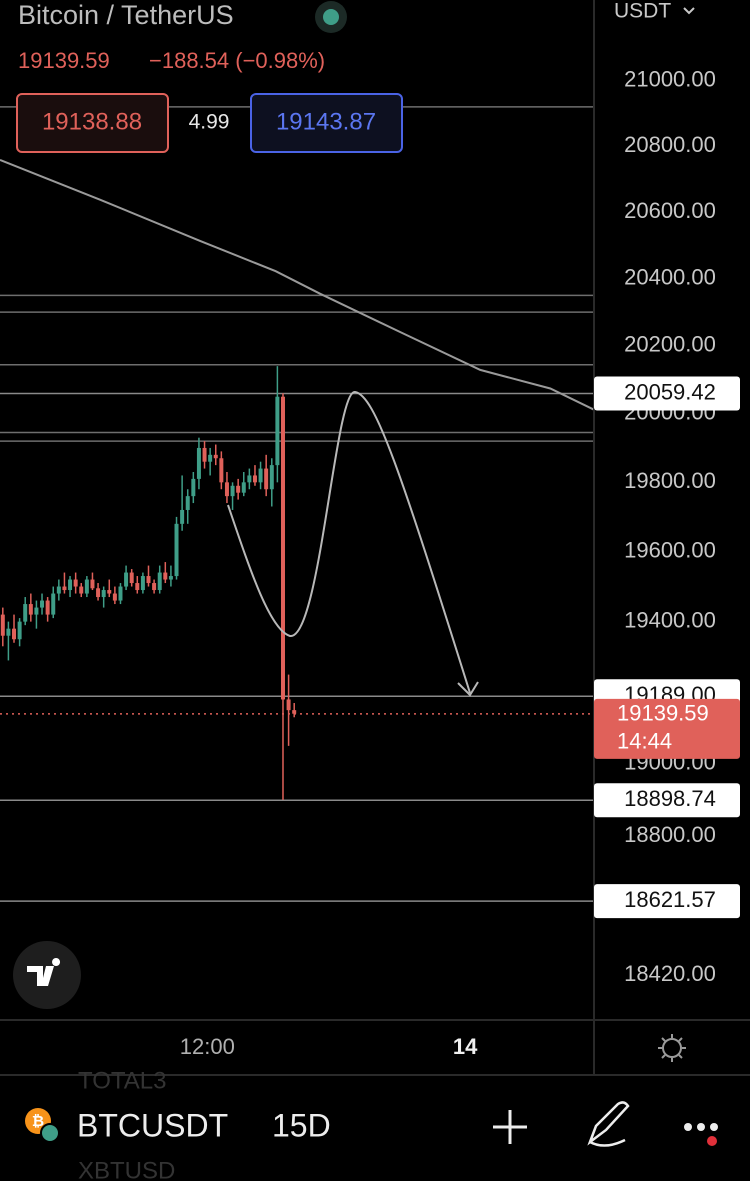 Image resolution: width=750 pixels, height=1181 pixels. Describe the element at coordinates (44, 972) in the screenshot. I see `tv-logo-mark` at that location.